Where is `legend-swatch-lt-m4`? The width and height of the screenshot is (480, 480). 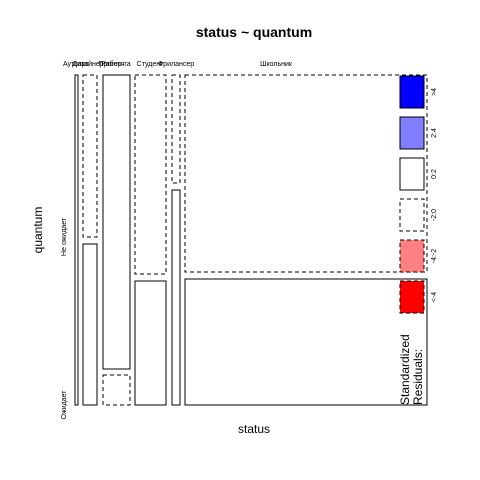 legend-swatch-lt-m4 is located at coordinates (412, 297).